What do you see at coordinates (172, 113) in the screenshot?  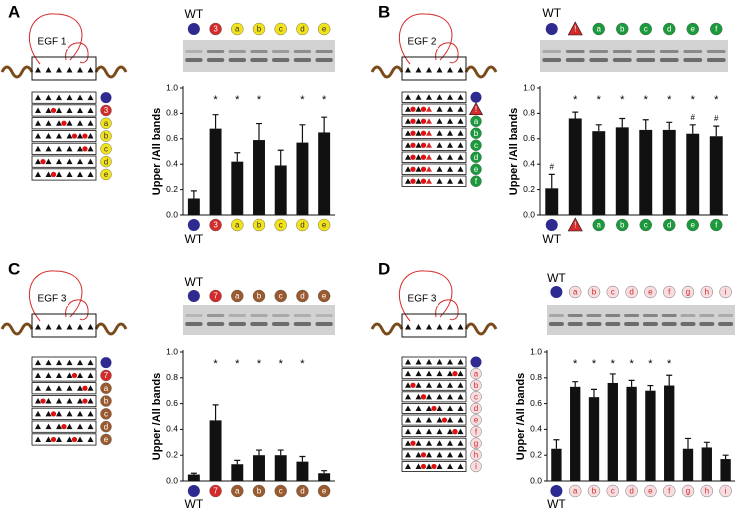 I see `y-tick-label: 0.8` at bounding box center [172, 113].